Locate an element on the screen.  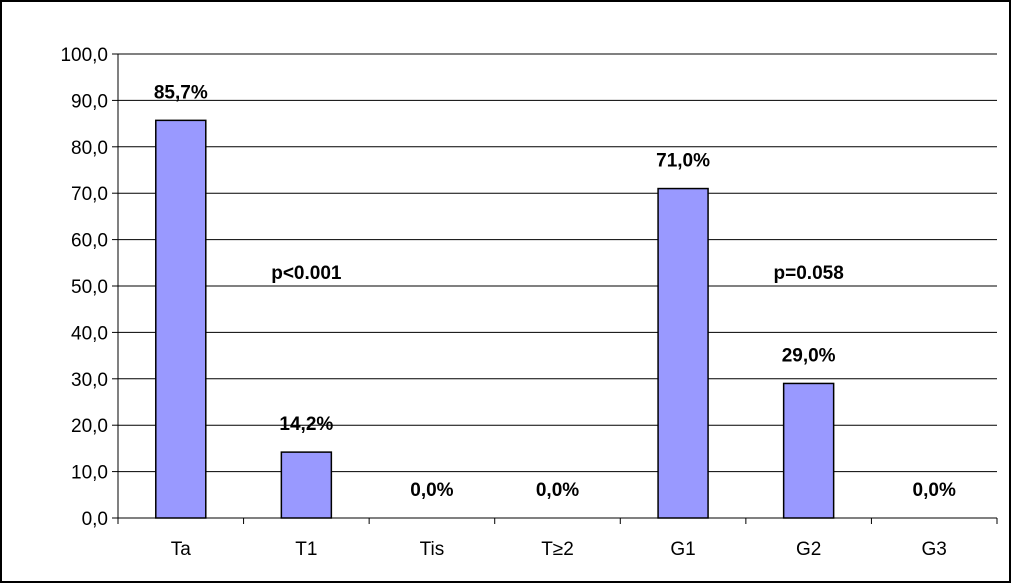
x-tick-label: T1 is located at coordinates (306, 549).